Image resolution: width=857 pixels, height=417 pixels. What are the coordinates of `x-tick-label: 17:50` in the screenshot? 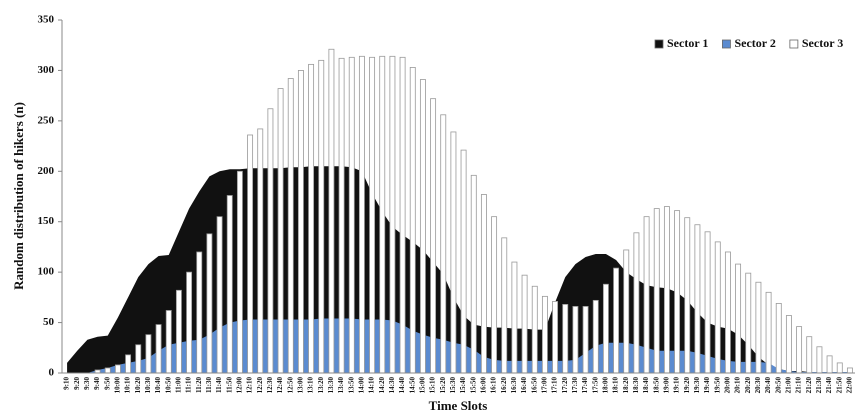 It's located at (595, 385).